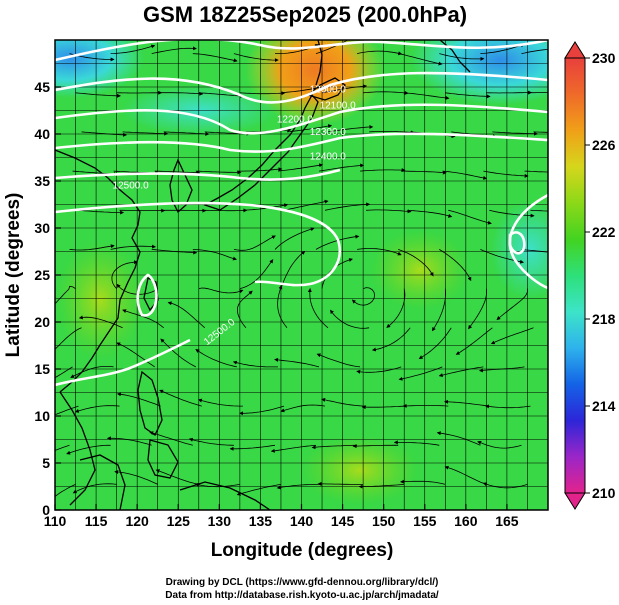  What do you see at coordinates (420, 270) in the screenshot?
I see `yellow-region-center` at bounding box center [420, 270].